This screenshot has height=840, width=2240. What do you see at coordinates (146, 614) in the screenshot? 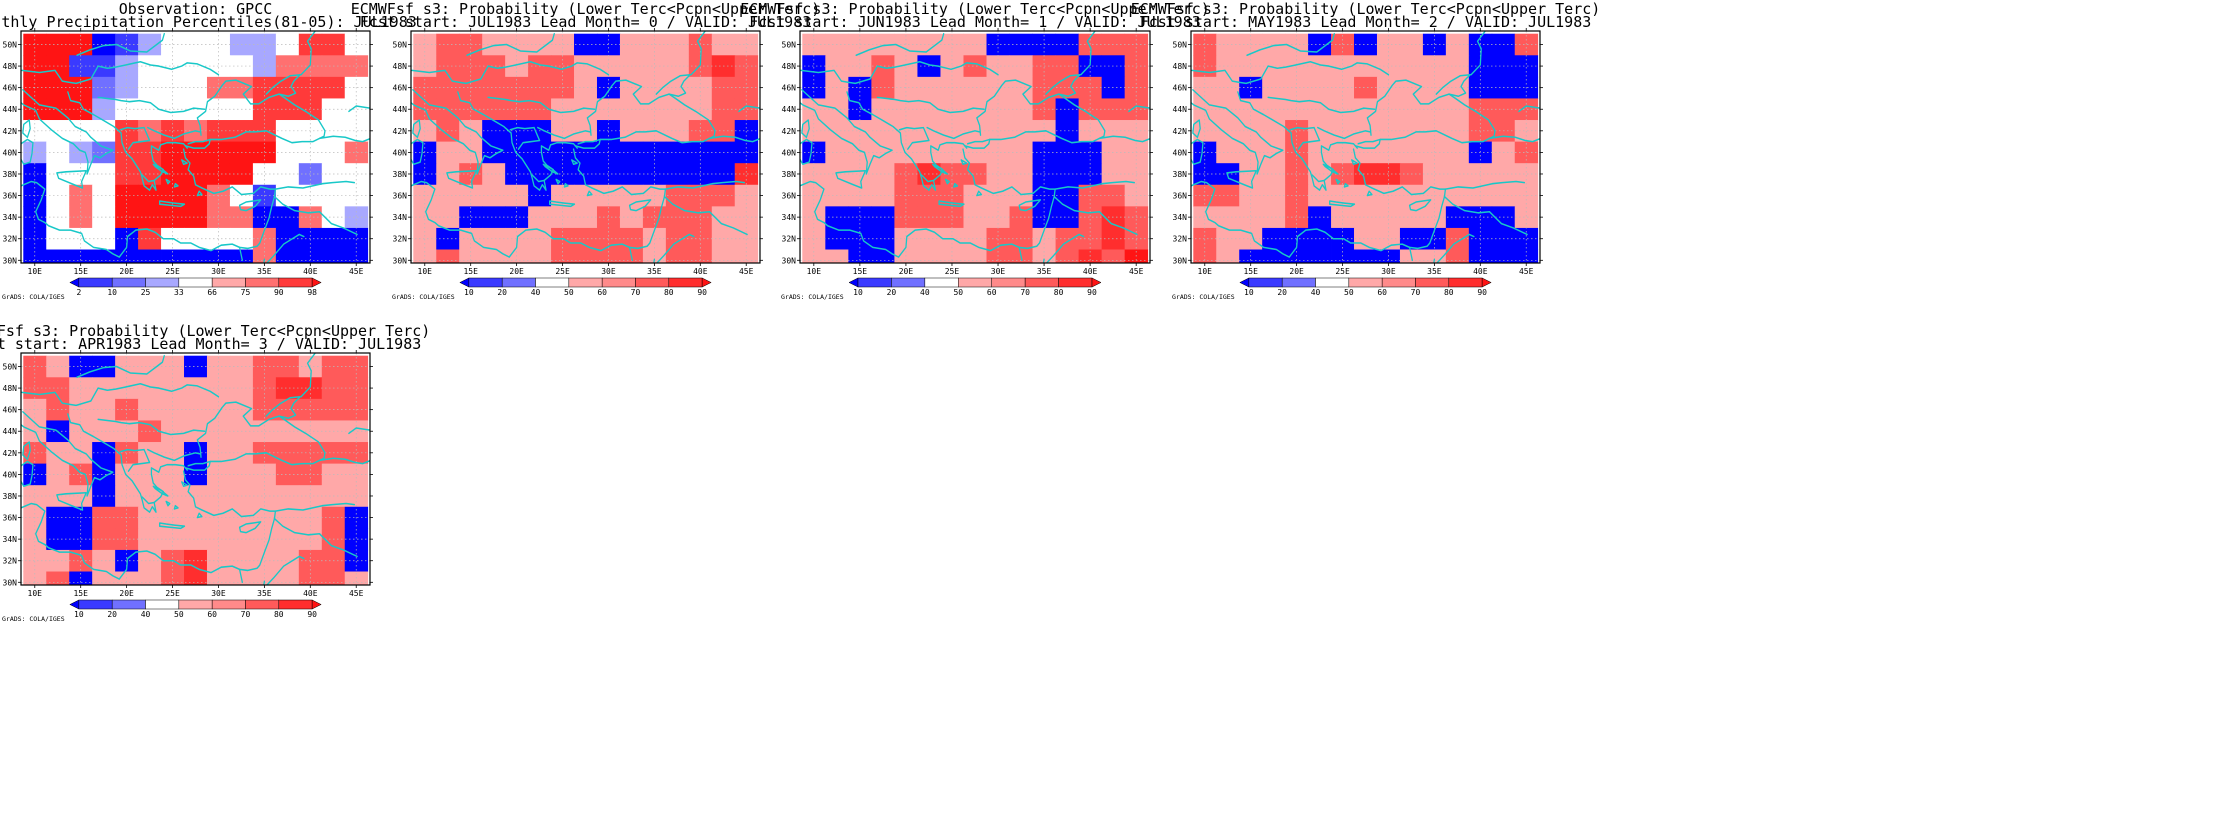
I see `colorbar-label: 40` at bounding box center [146, 614].